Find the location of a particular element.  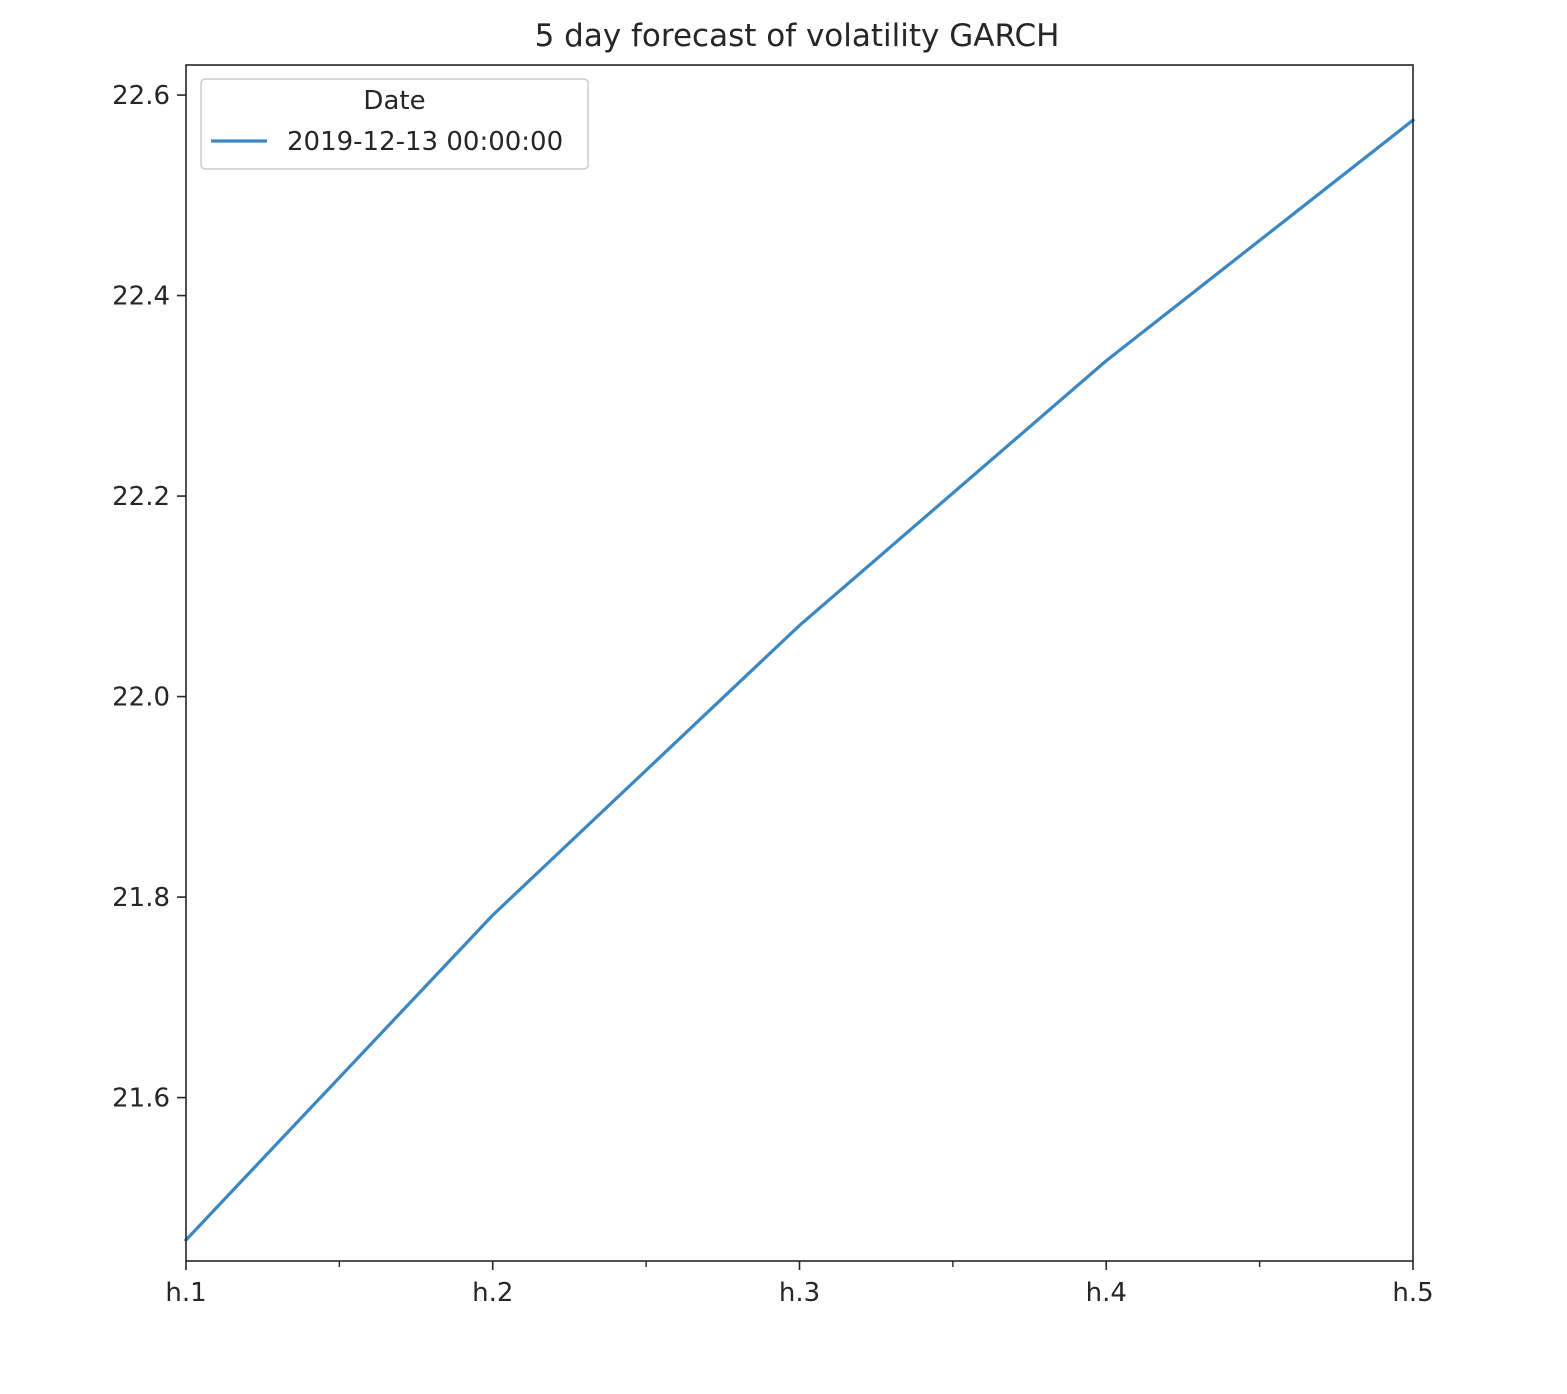

y-tick-label: 21.8 is located at coordinates (141, 898).